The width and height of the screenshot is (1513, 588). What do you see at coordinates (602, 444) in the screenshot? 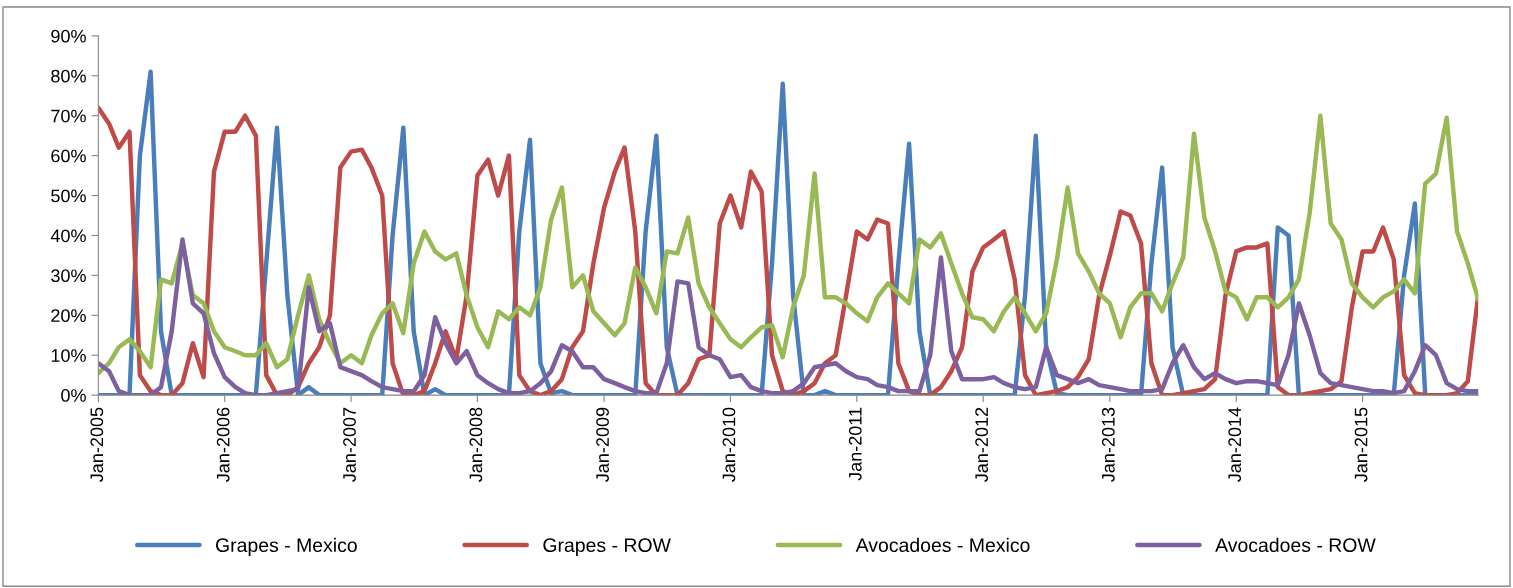
I see `x-tick-label: Jan-2009` at bounding box center [602, 444].